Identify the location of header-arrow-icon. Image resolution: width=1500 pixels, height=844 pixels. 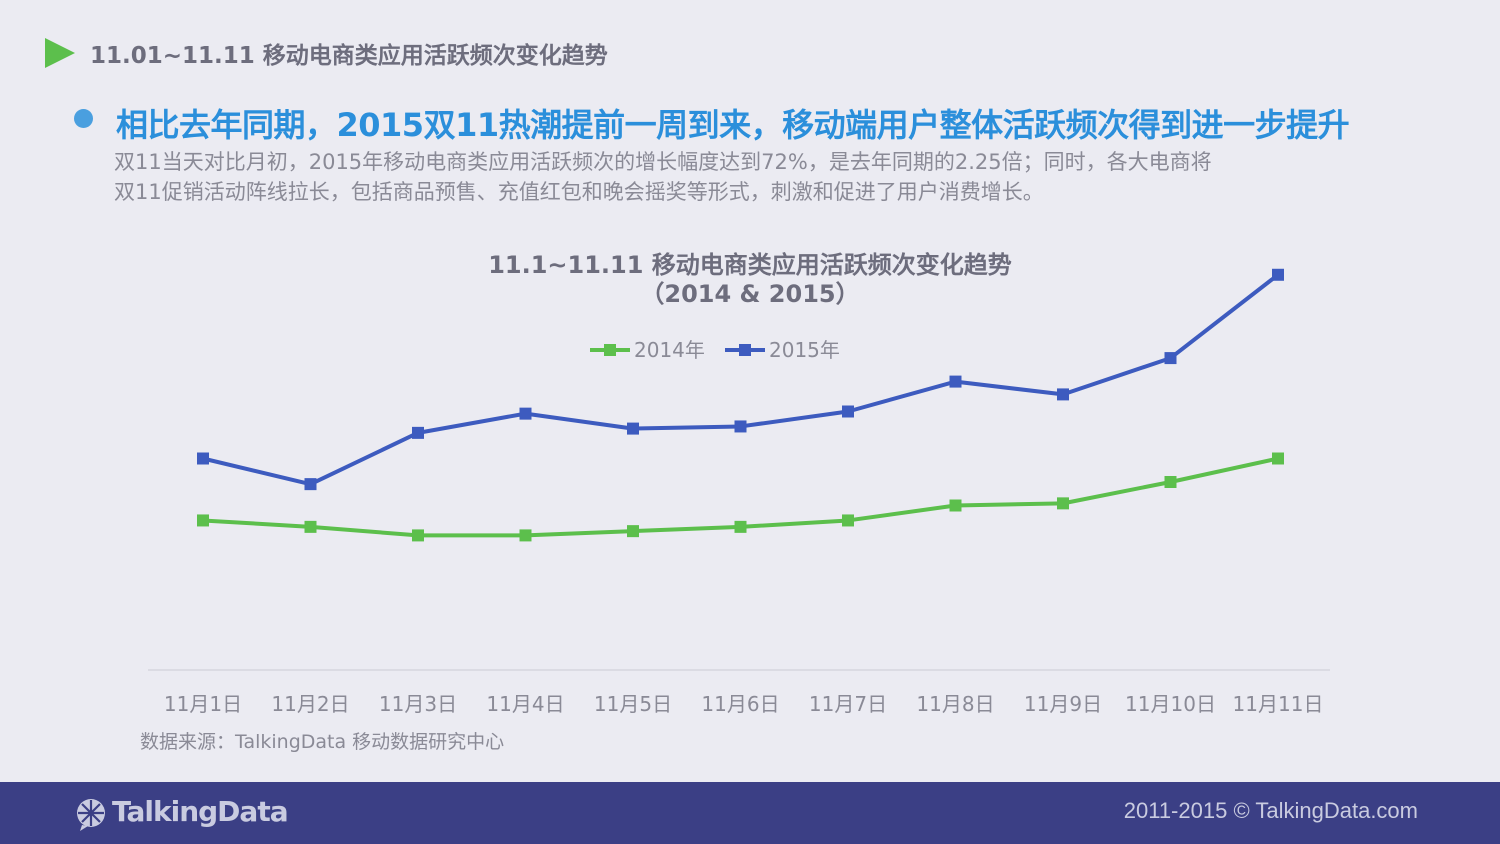
(60, 53).